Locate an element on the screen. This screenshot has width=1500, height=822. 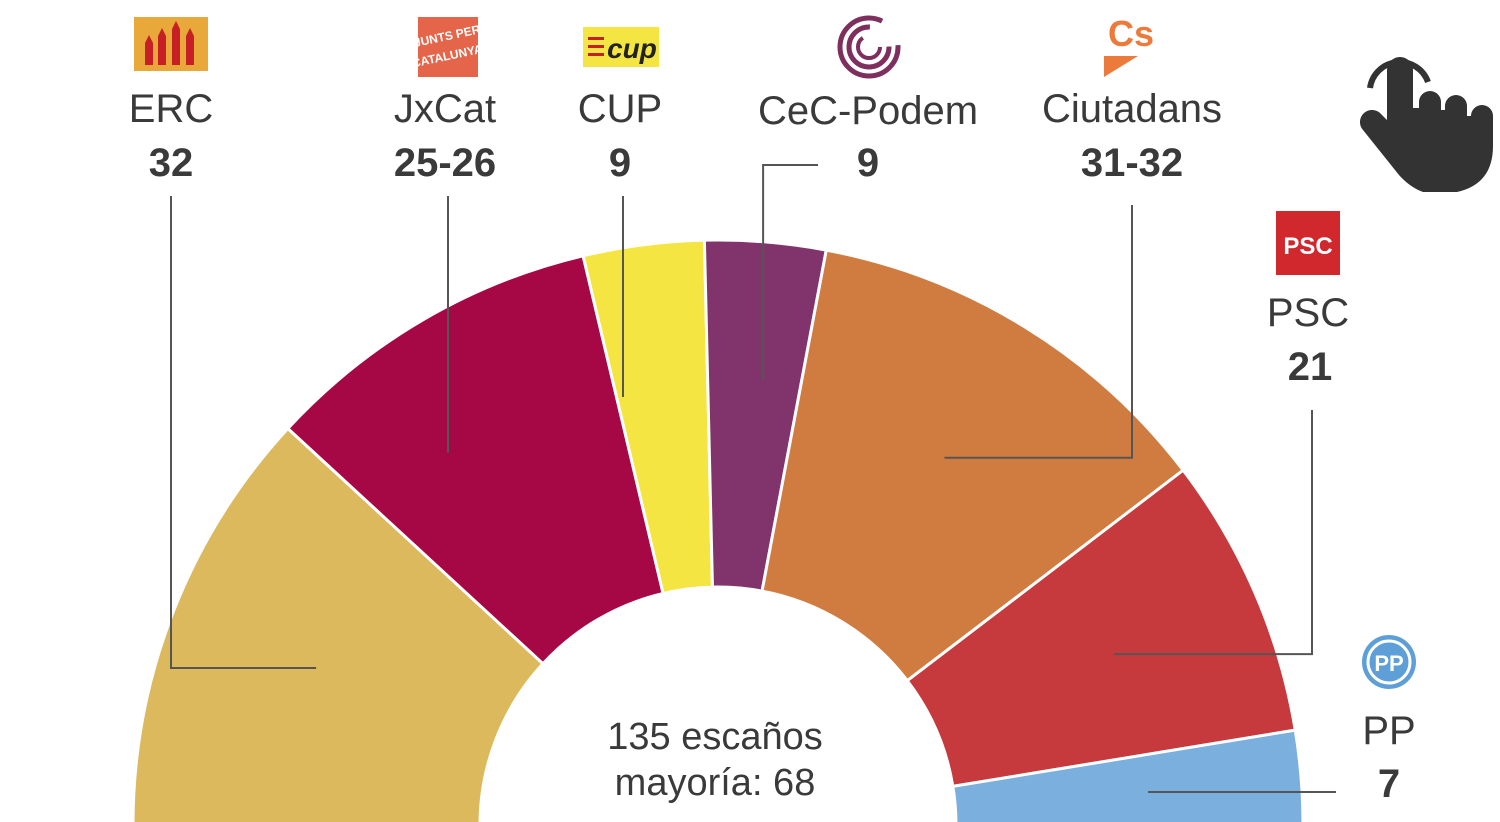
party-seats-erc: 32 is located at coordinates (171, 163).